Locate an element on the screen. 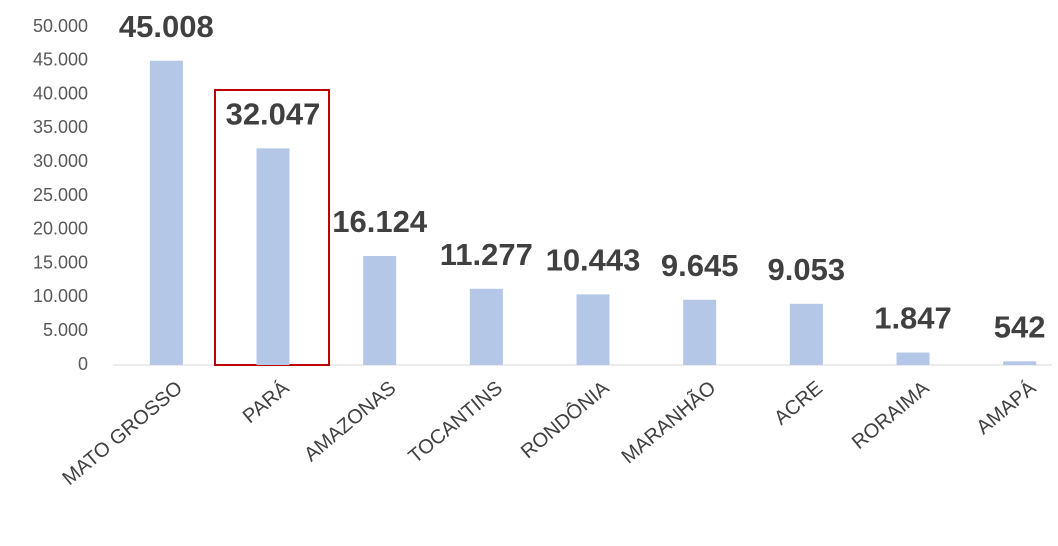  y-tick-label: 35.000 is located at coordinates (60, 127).